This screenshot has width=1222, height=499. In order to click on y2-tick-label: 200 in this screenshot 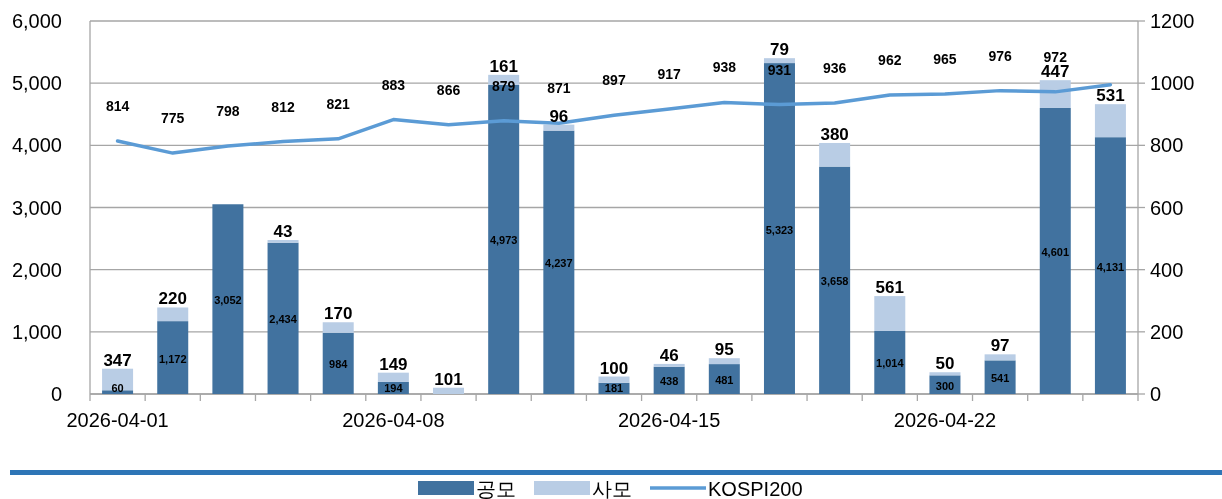, I will do `click(1167, 331)`.